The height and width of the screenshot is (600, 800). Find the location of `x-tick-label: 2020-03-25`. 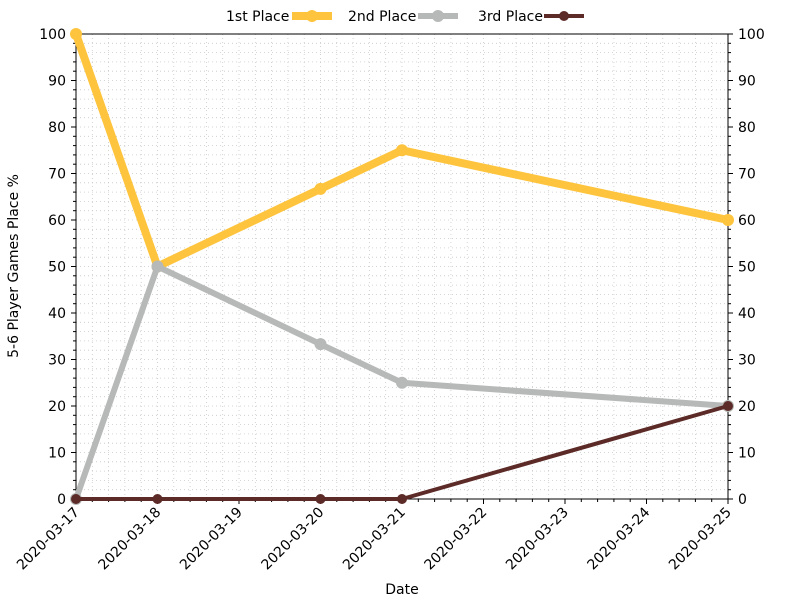

x-tick-label: 2020-03-25 is located at coordinates (700, 539).